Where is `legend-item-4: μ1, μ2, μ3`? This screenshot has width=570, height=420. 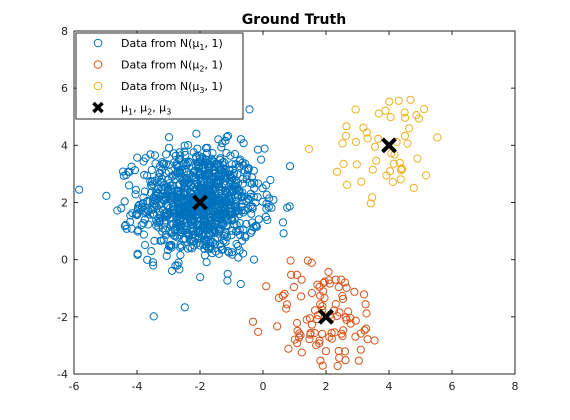 legend-item-4: μ1, μ2, μ3 is located at coordinates (131, 109).